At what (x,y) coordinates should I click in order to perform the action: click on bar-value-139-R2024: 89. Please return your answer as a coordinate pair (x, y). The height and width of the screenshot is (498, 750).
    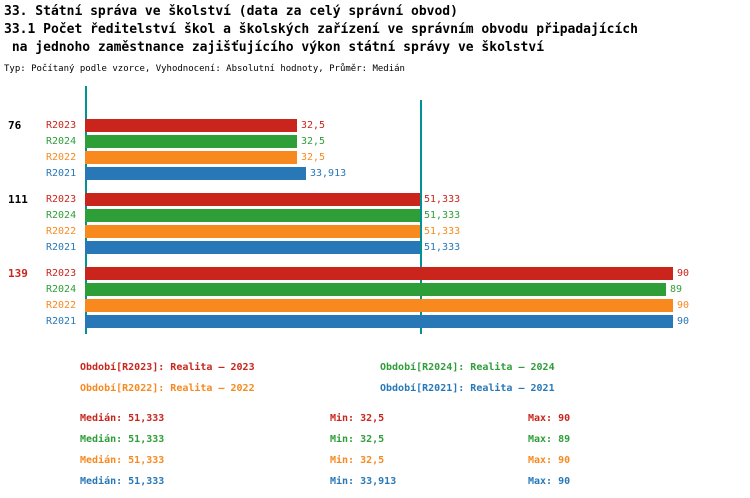
    Looking at the image, I should click on (676, 289).